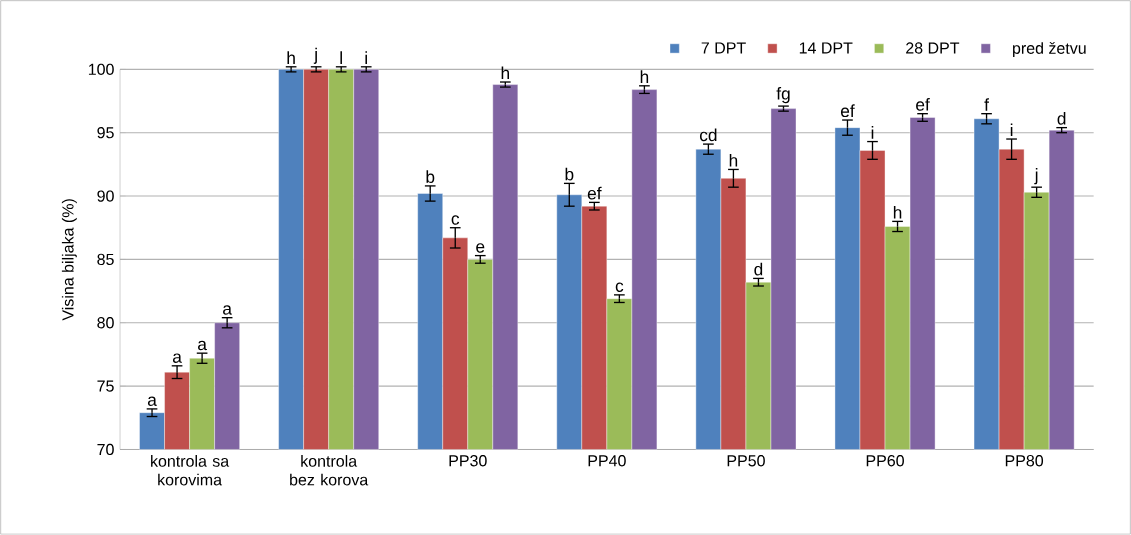 The width and height of the screenshot is (1131, 535). What do you see at coordinates (933, 48) in the screenshot?
I see `legend-label: 28 DPT` at bounding box center [933, 48].